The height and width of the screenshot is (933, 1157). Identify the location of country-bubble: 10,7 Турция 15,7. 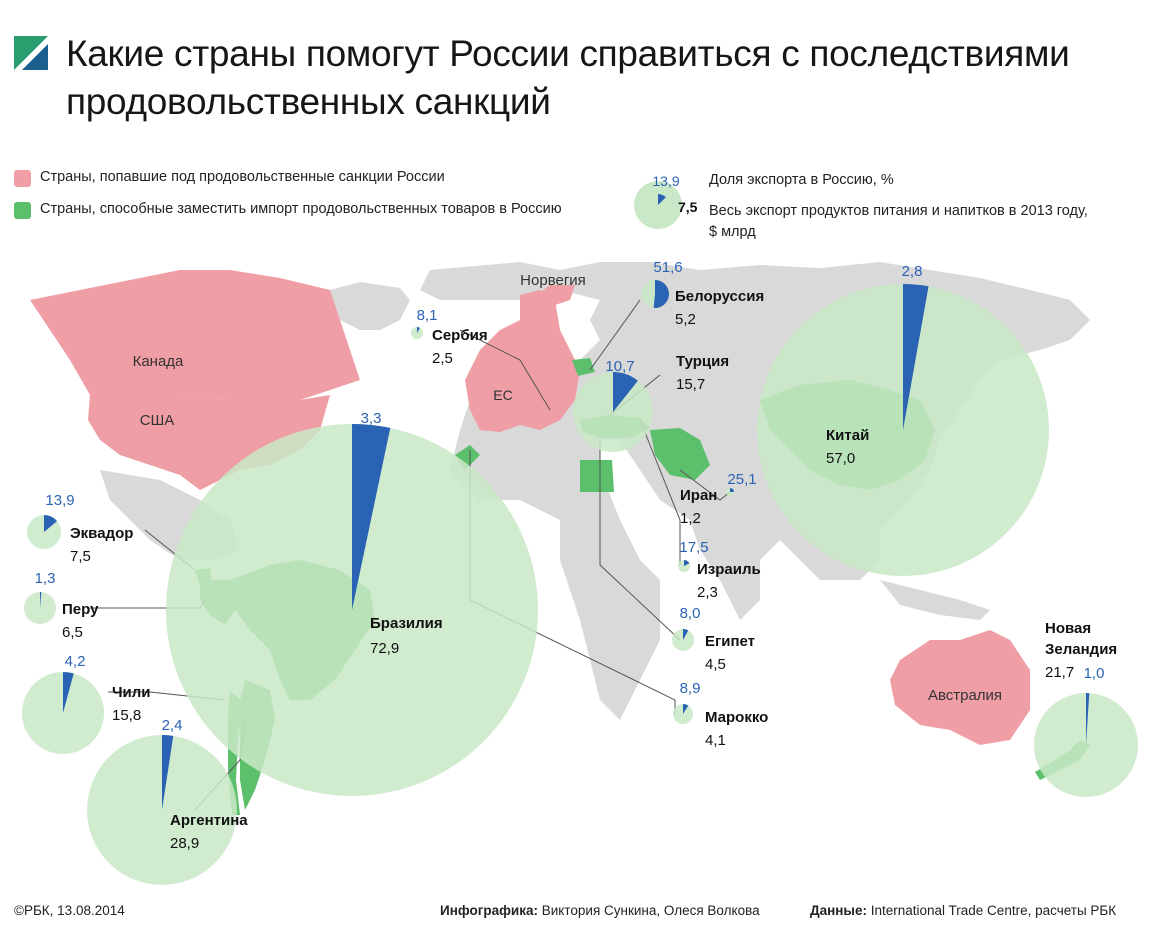
(651, 402).